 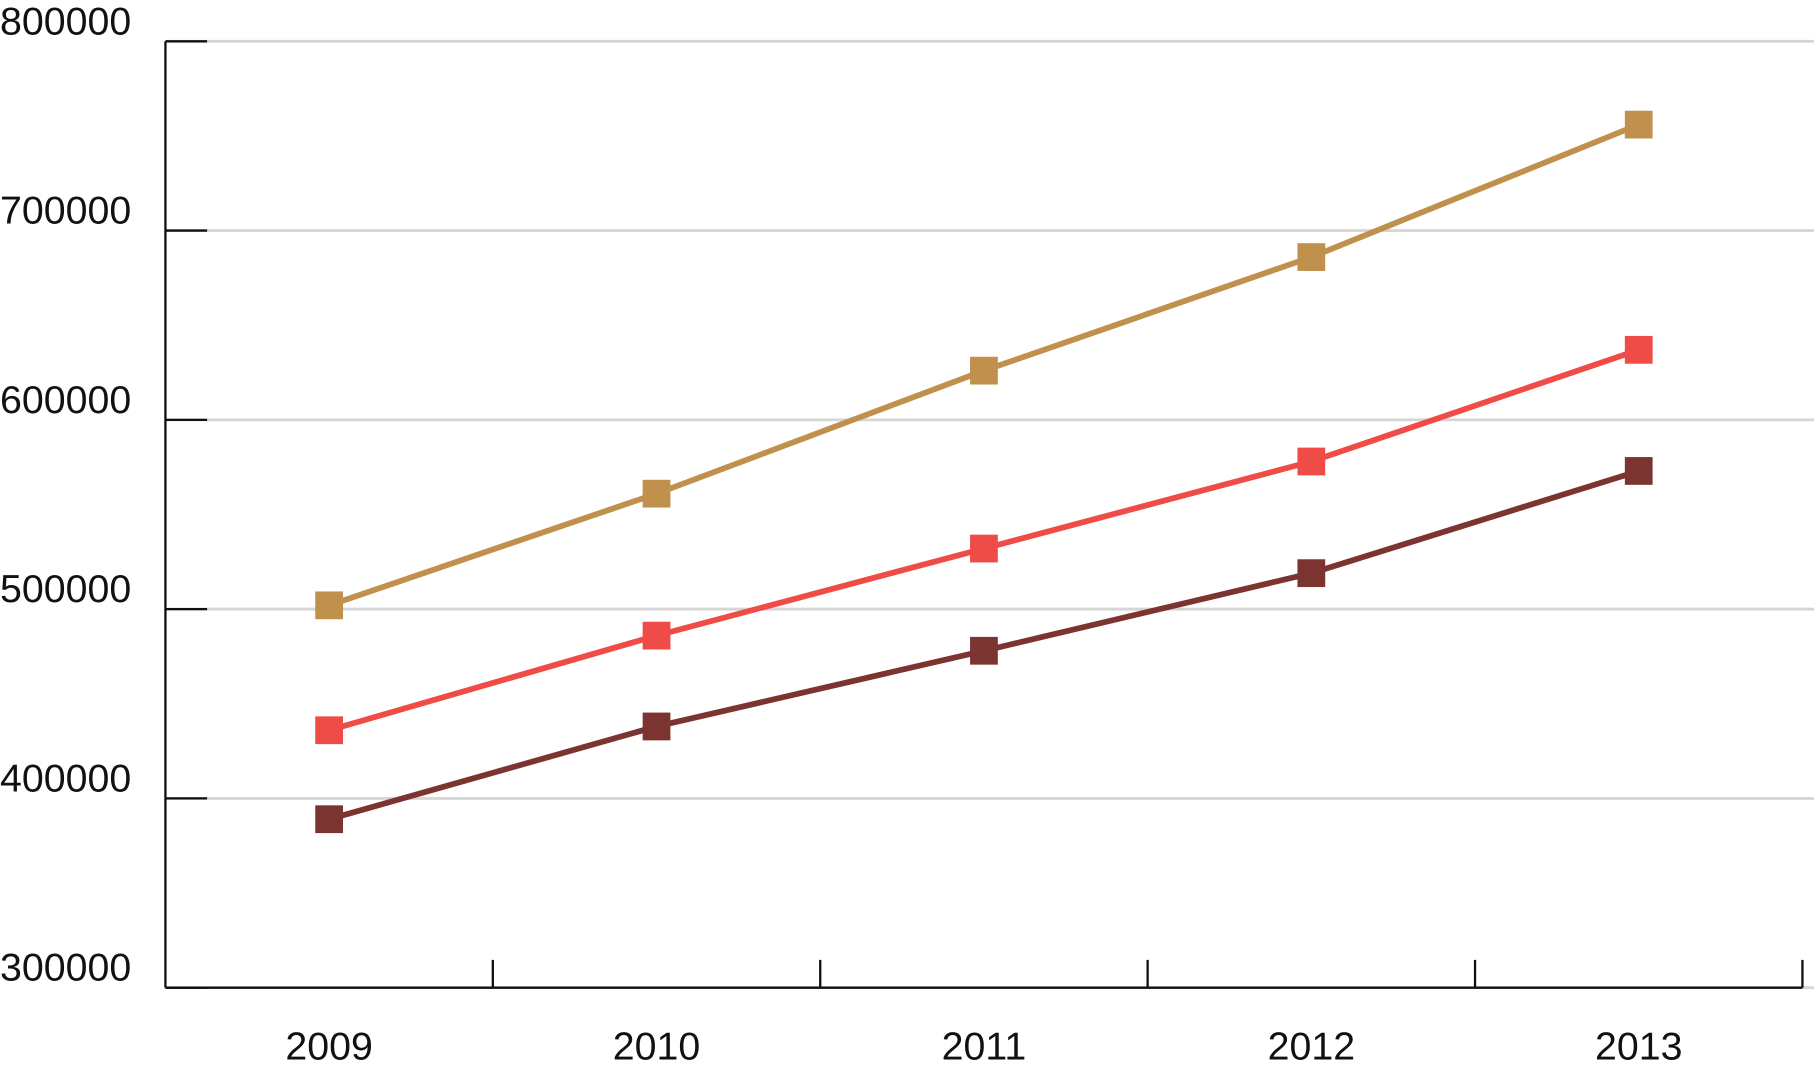 What do you see at coordinates (65, 778) in the screenshot?
I see `y-tick-label: 400000` at bounding box center [65, 778].